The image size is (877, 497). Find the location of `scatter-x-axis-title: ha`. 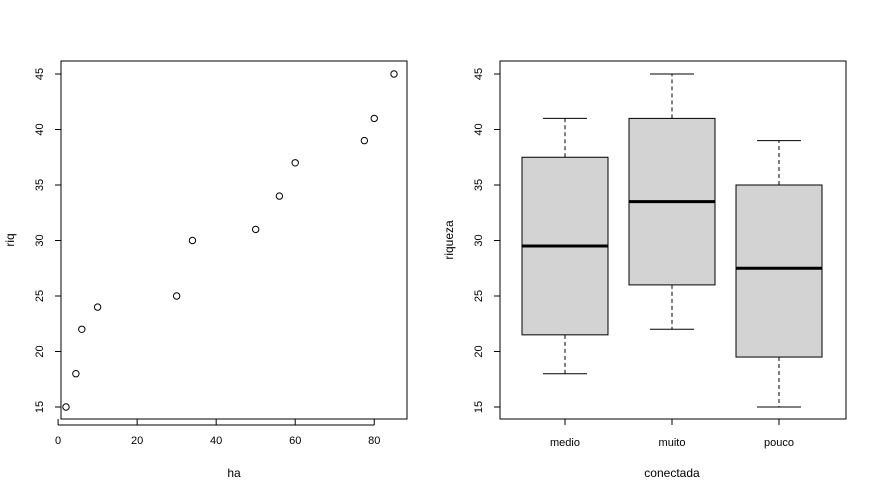

scatter-x-axis-title: ha is located at coordinates (234, 473).